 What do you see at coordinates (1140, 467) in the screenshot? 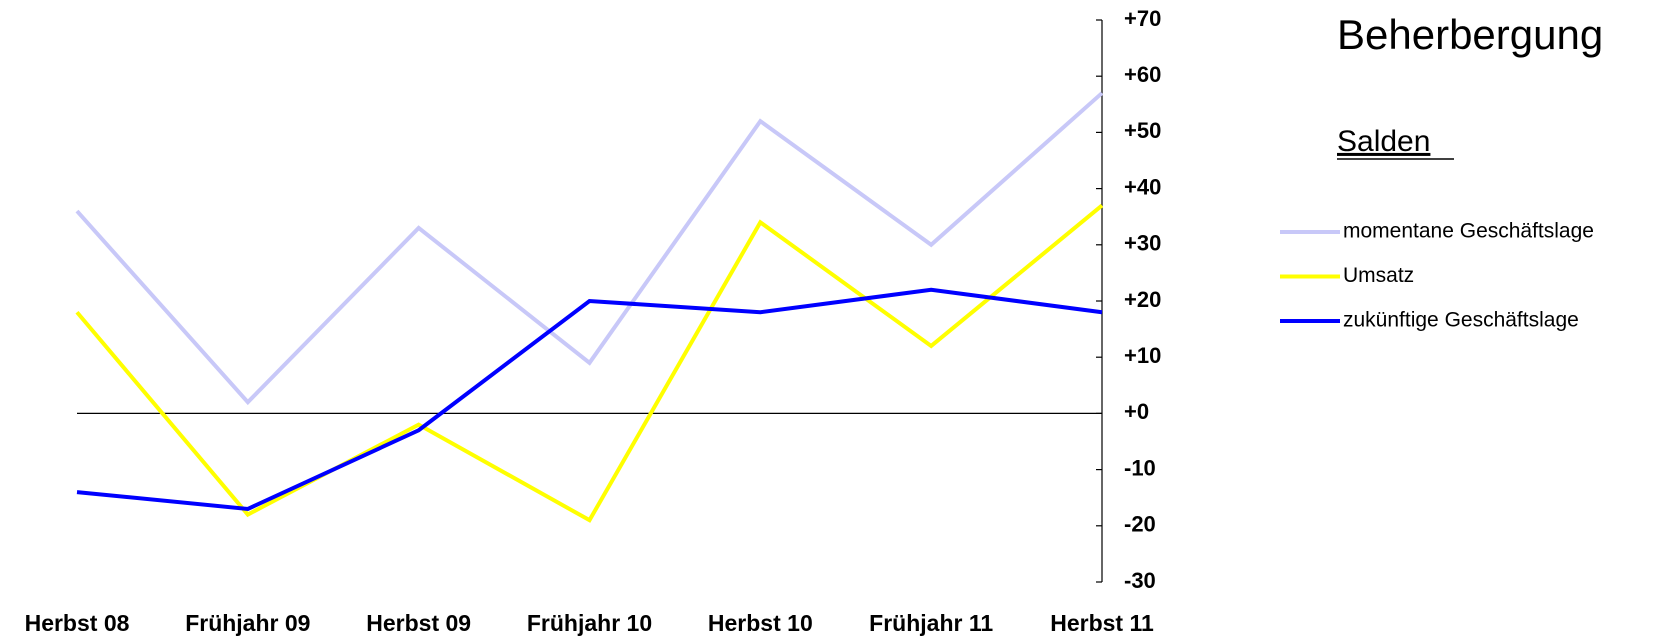
I see `y-tick-label: -10` at bounding box center [1140, 467].